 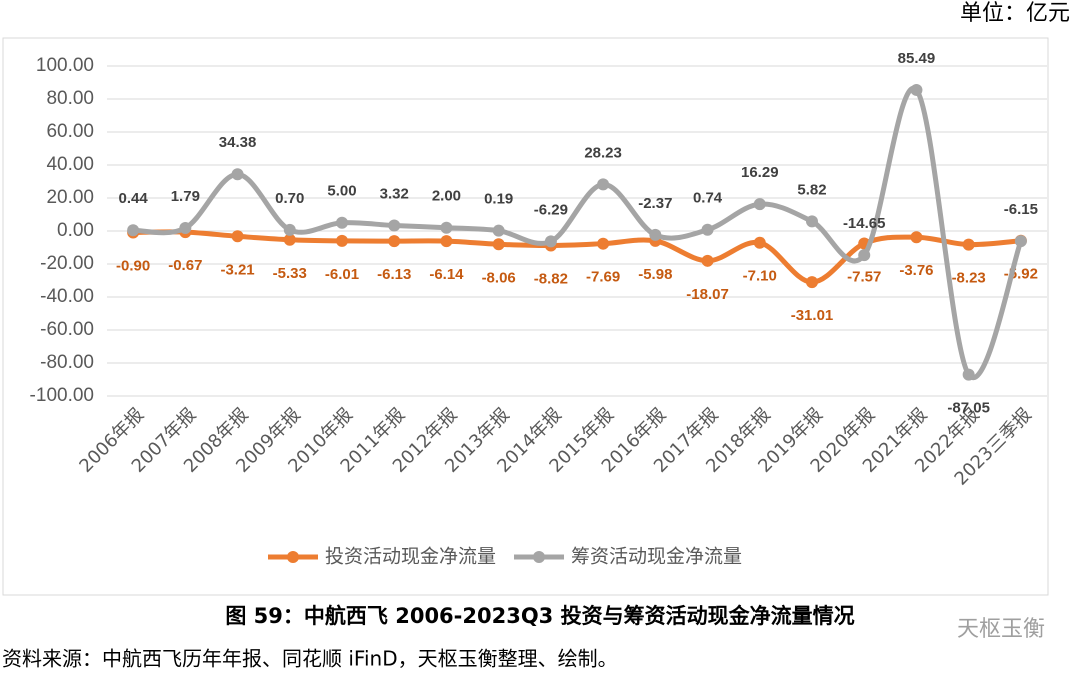 What do you see at coordinates (917, 58) in the screenshot?
I see `data-label: 85.49` at bounding box center [917, 58].